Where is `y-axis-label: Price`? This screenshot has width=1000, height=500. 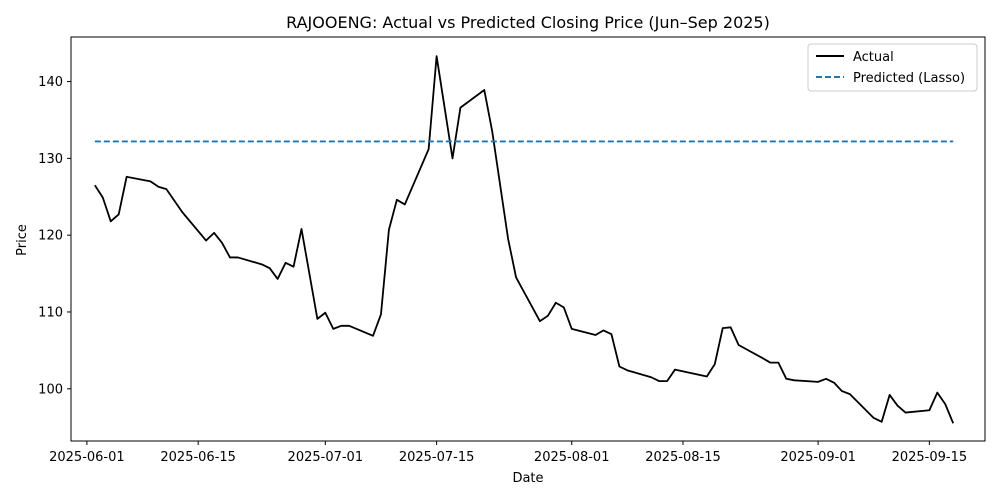 y-axis-label: Price is located at coordinates (22, 240).